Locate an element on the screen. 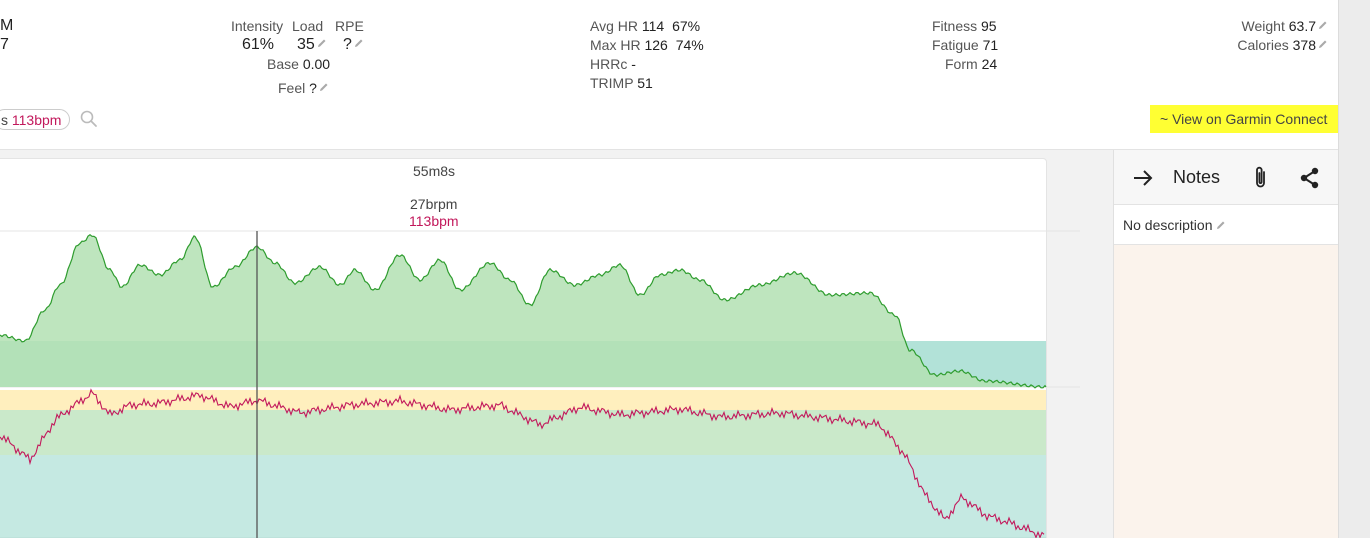 The height and width of the screenshot is (538, 1370). fatigue-value: 71 is located at coordinates (990, 45).